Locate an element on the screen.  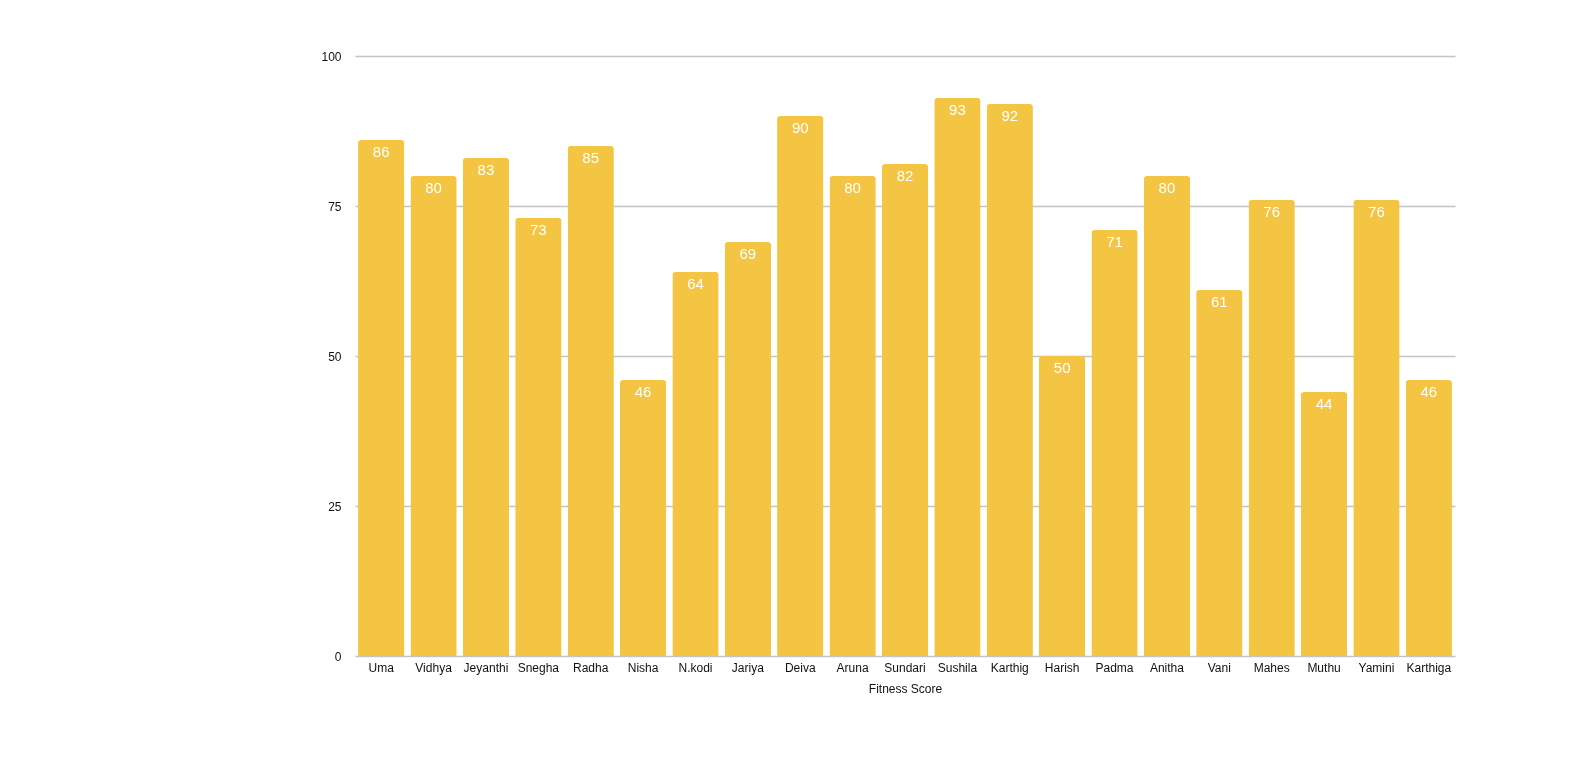
x-tick-label: Nisha is located at coordinates (643, 667).